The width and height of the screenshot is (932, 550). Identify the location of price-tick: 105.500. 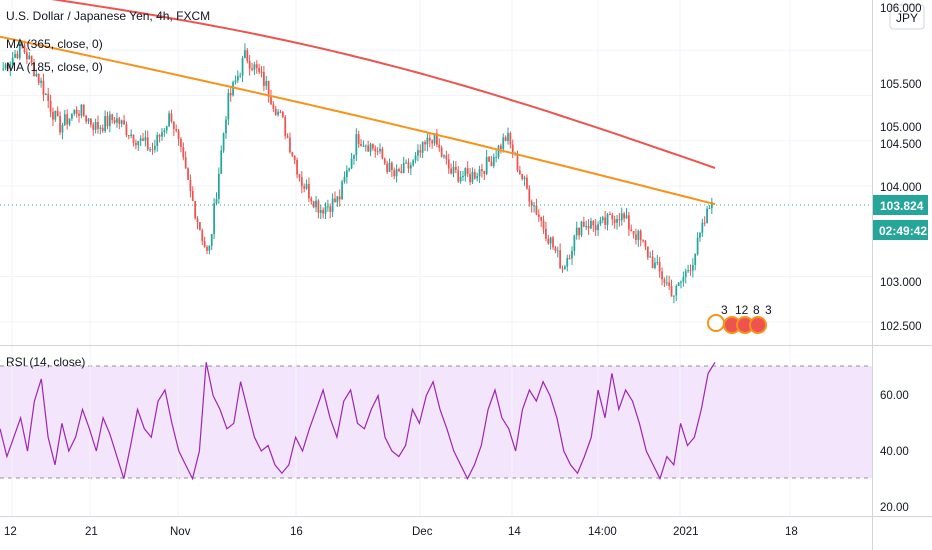
(901, 85).